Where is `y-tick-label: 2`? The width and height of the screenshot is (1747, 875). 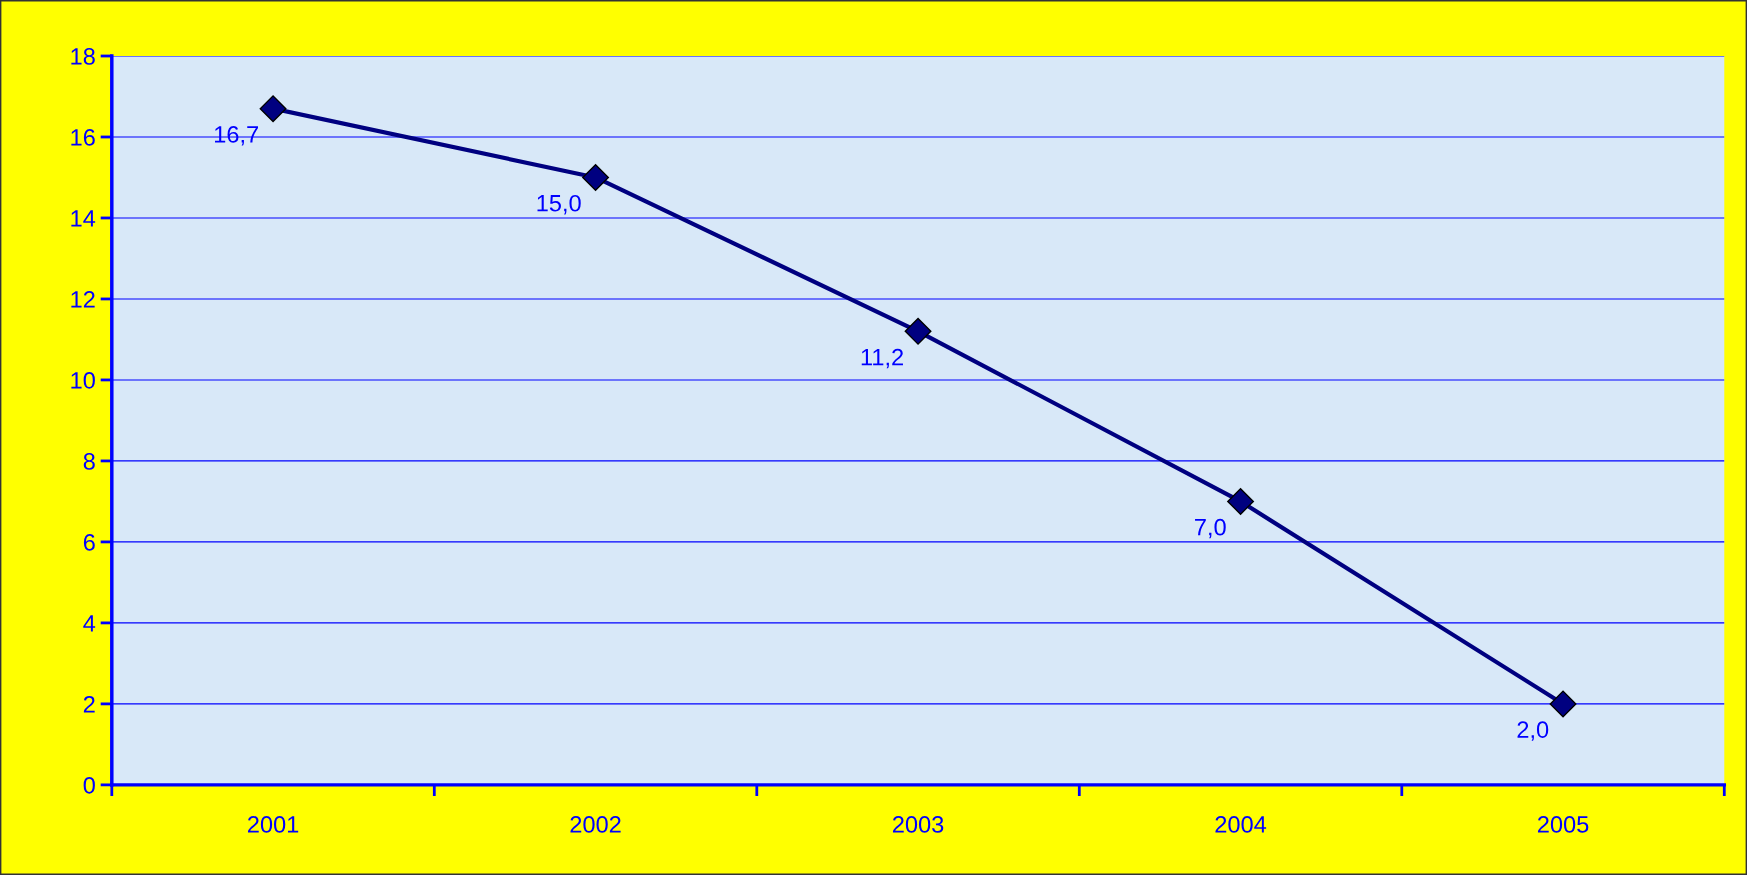
y-tick-label: 2 is located at coordinates (89, 704).